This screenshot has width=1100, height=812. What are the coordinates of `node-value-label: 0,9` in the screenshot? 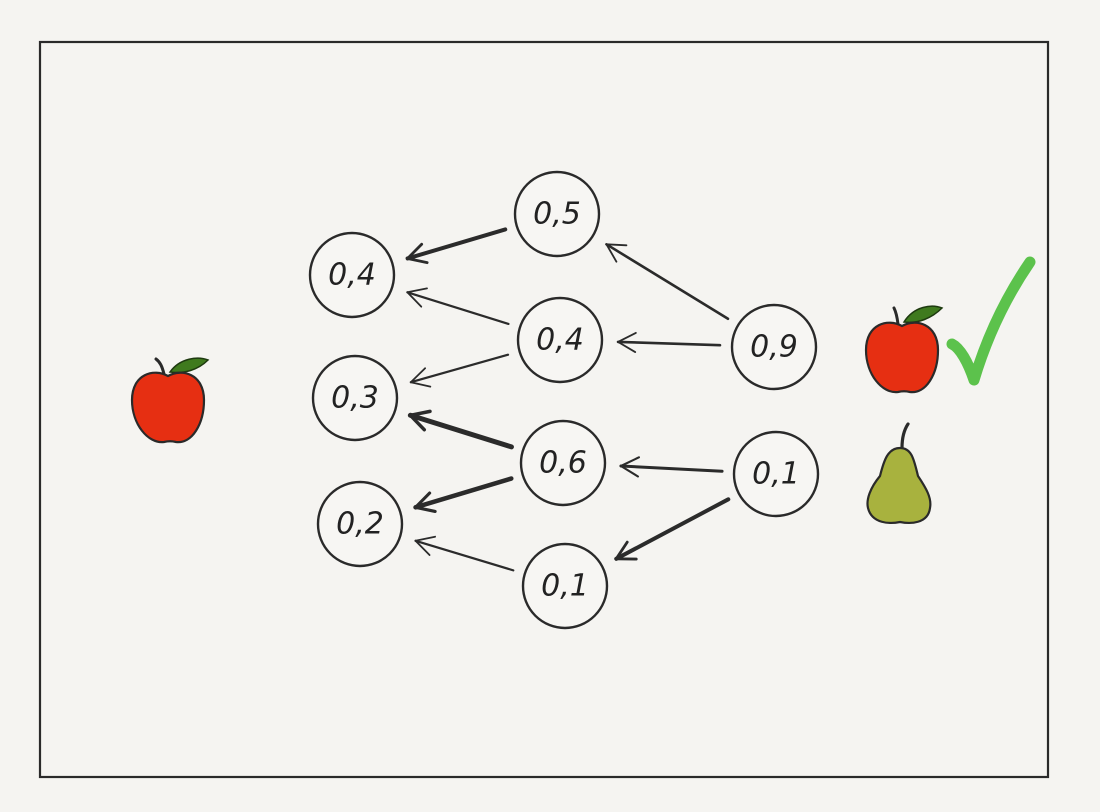 It's located at (774, 347).